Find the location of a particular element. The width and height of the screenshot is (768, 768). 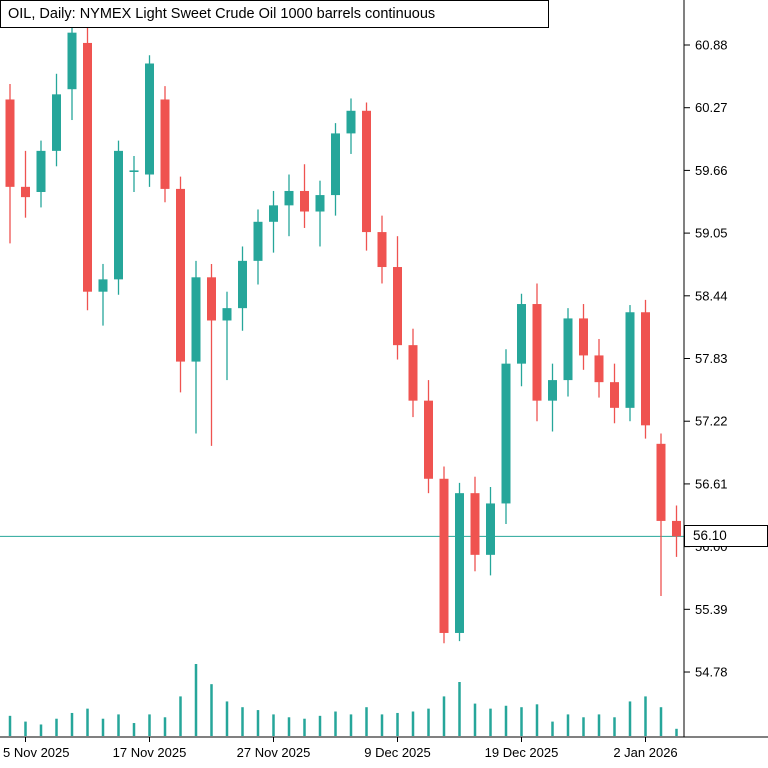

price-tick-label: 57.83 is located at coordinates (711, 358).